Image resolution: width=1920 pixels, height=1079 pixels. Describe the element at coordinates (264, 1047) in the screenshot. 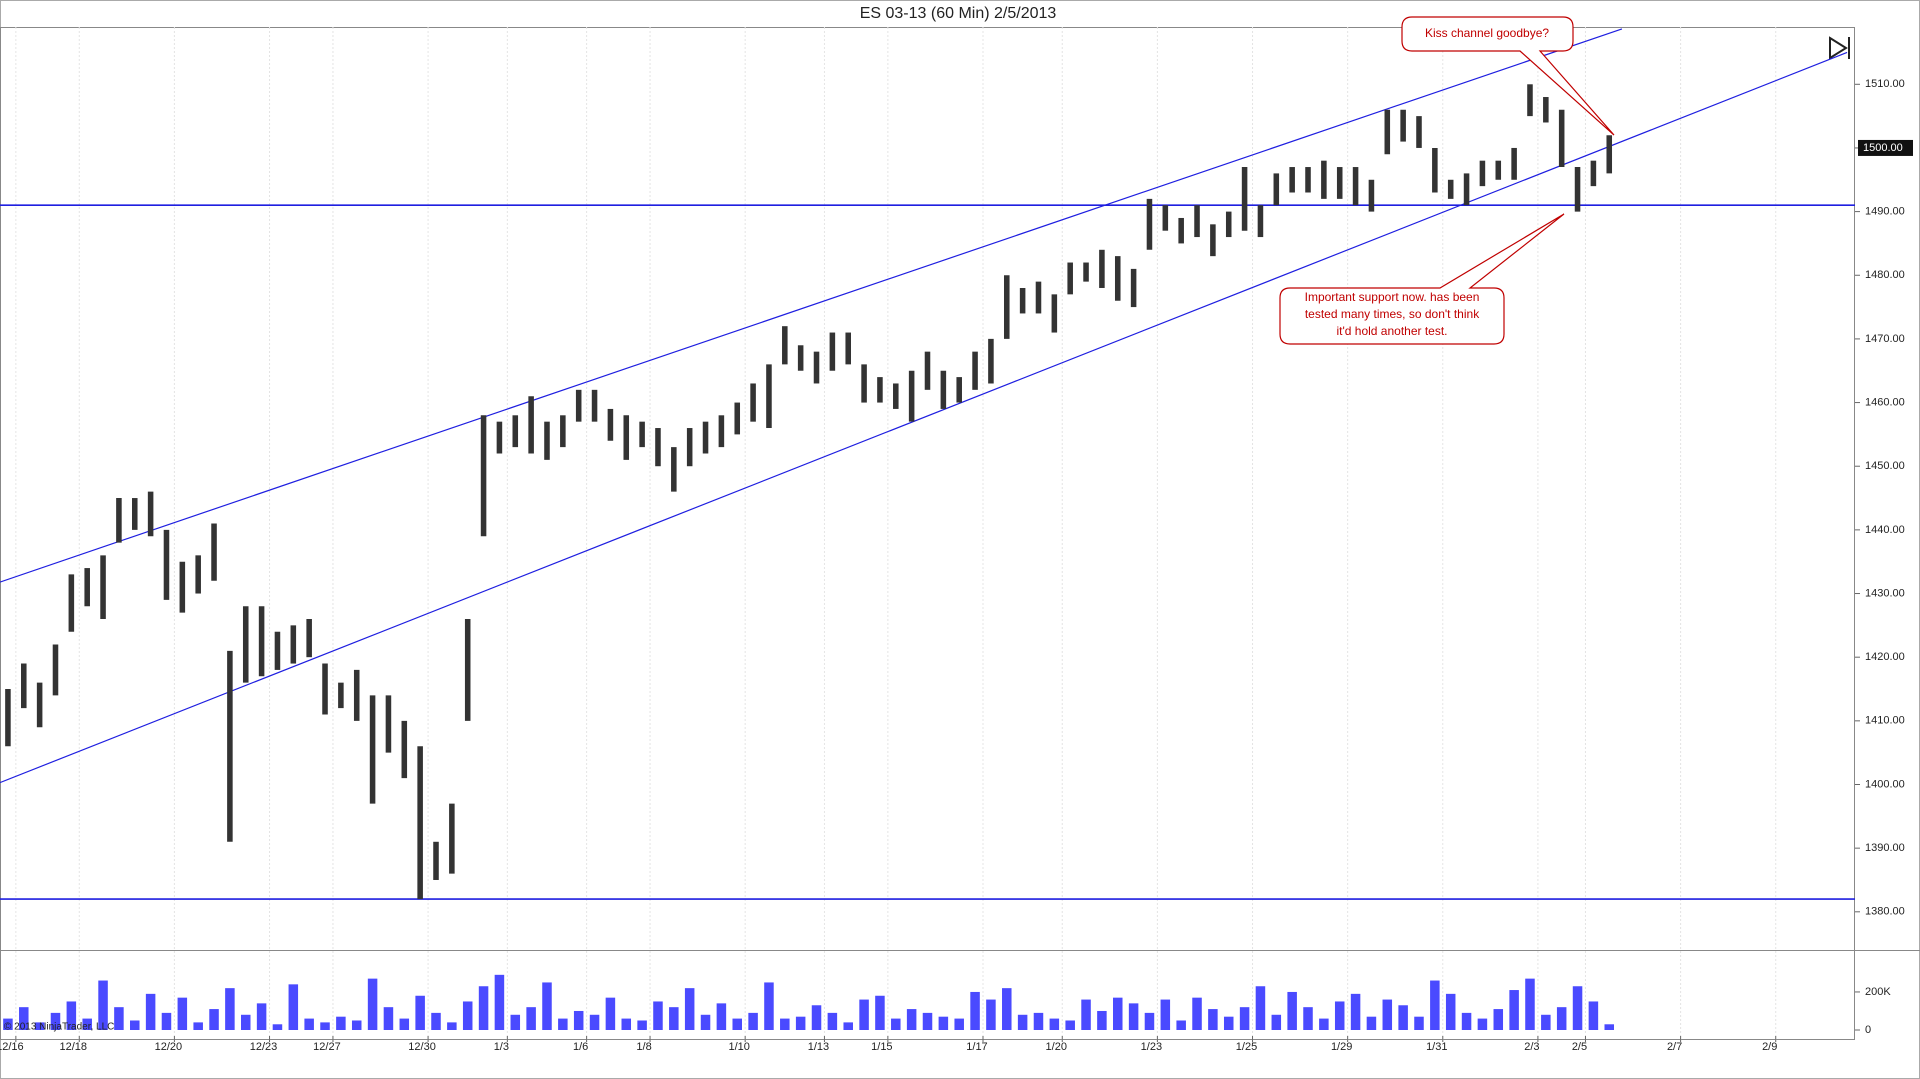

I see `x-tick-label: 12/23` at that location.